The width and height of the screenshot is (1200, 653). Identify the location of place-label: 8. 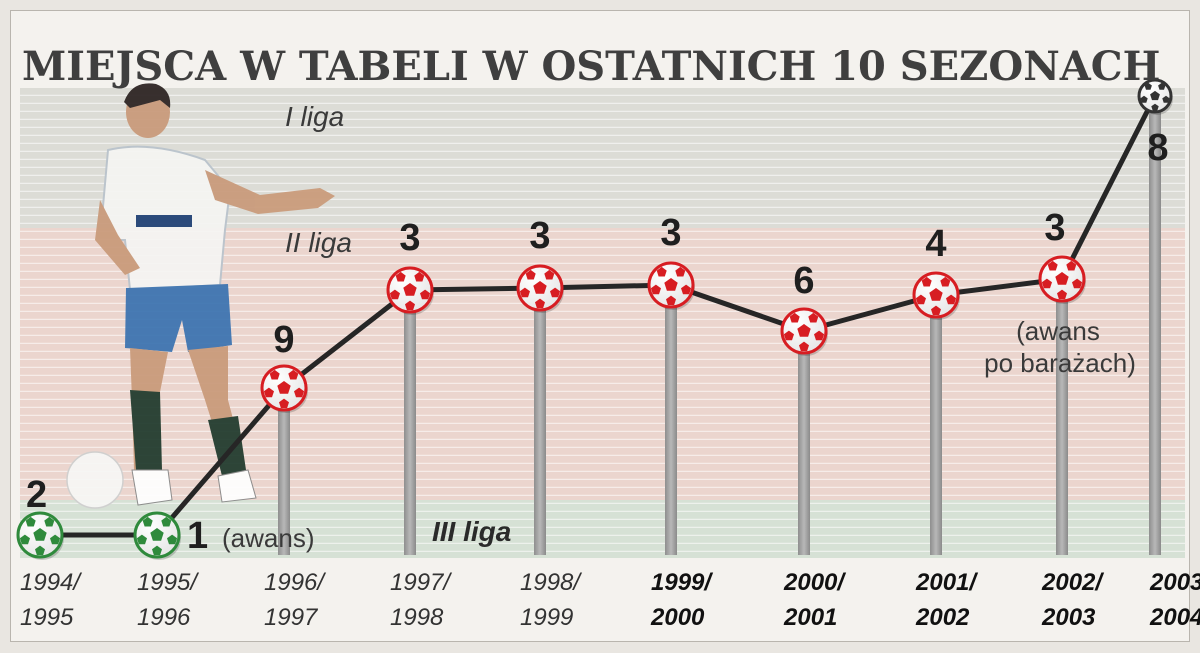
(1157, 148).